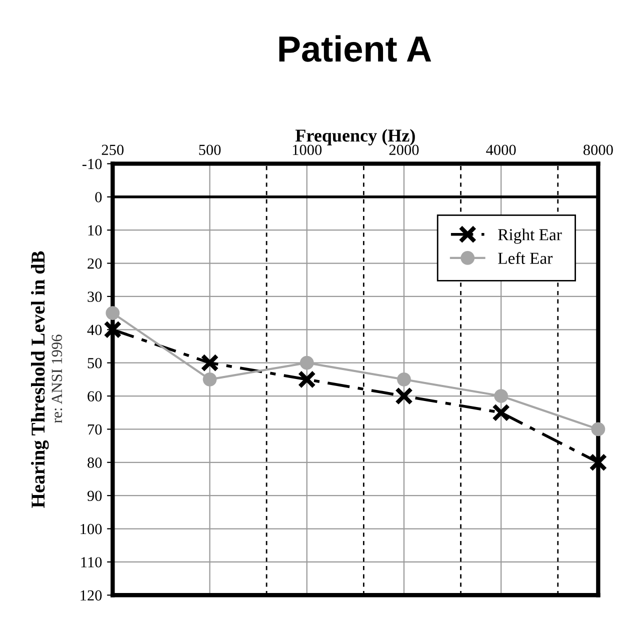 Image resolution: width=633 pixels, height=642 pixels. I want to click on legend-label: Left Ear, so click(525, 258).